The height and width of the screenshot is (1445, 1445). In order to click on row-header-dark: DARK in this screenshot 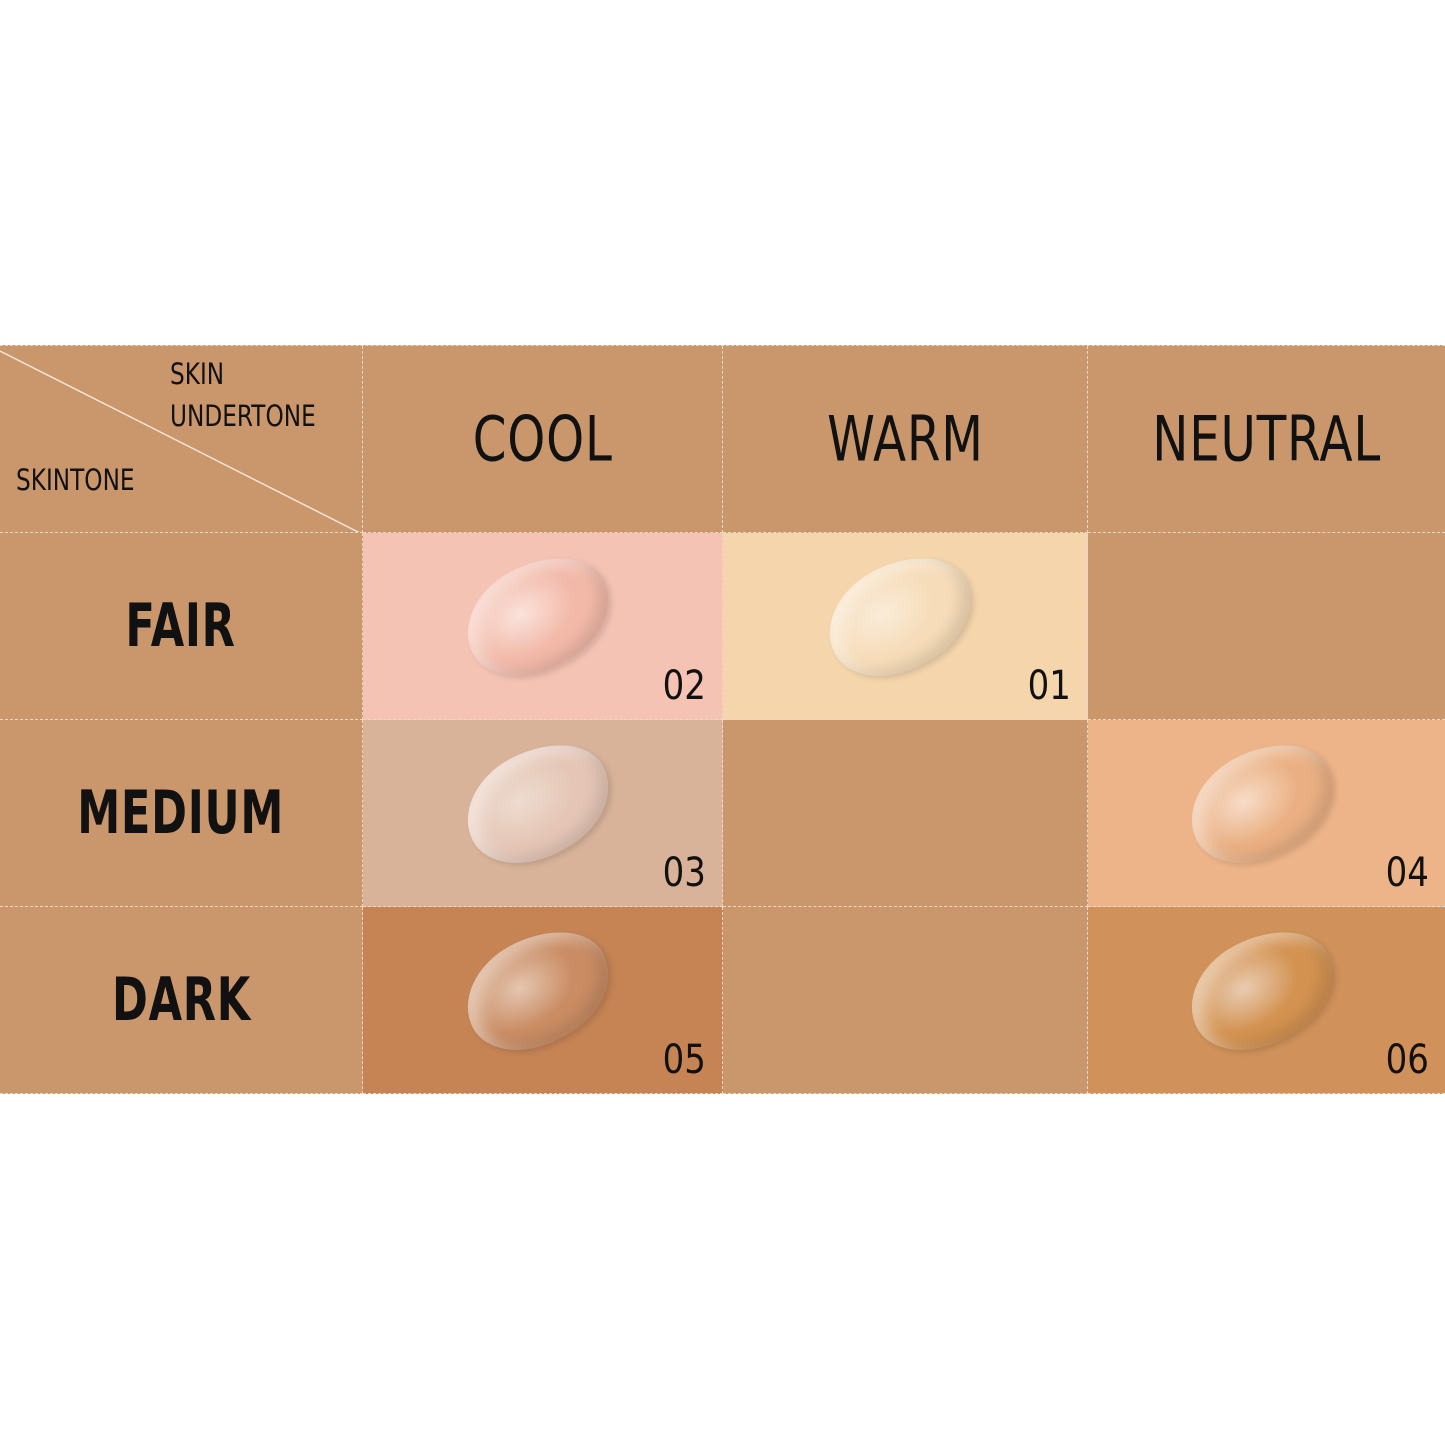, I will do `click(181, 1000)`.